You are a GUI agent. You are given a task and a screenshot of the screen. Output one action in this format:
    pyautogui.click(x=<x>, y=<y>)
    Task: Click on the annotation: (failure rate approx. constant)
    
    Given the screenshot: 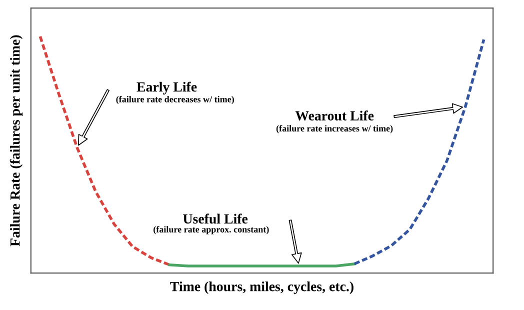 What is the action you would take?
    pyautogui.click(x=211, y=230)
    